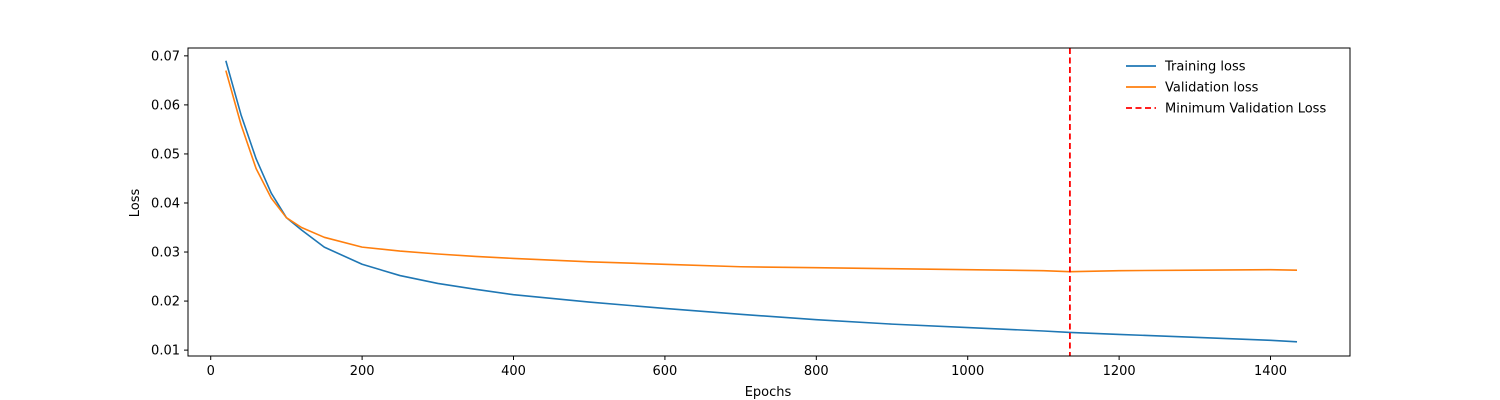 This screenshot has height=400, width=1500. What do you see at coordinates (967, 371) in the screenshot?
I see `x-tick-label: 1000` at bounding box center [967, 371].